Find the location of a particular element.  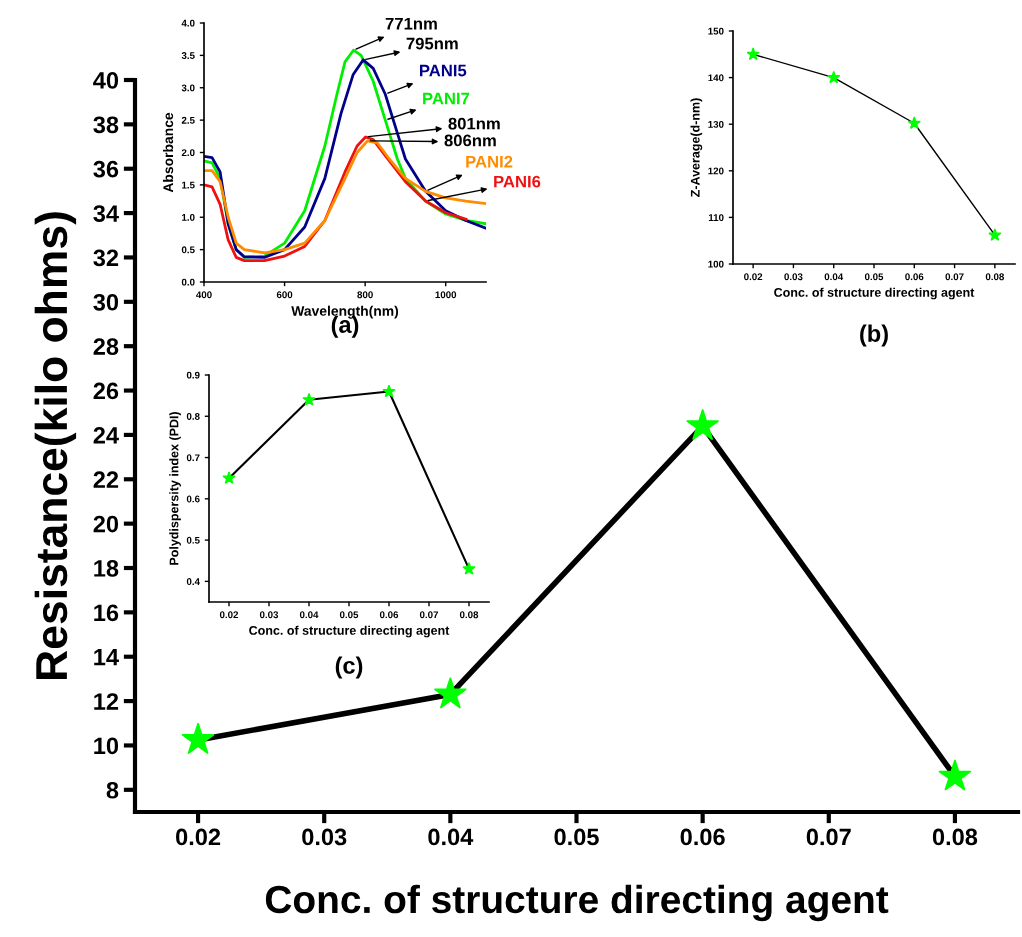

y-tick-label: 0.4 is located at coordinates (193, 581).